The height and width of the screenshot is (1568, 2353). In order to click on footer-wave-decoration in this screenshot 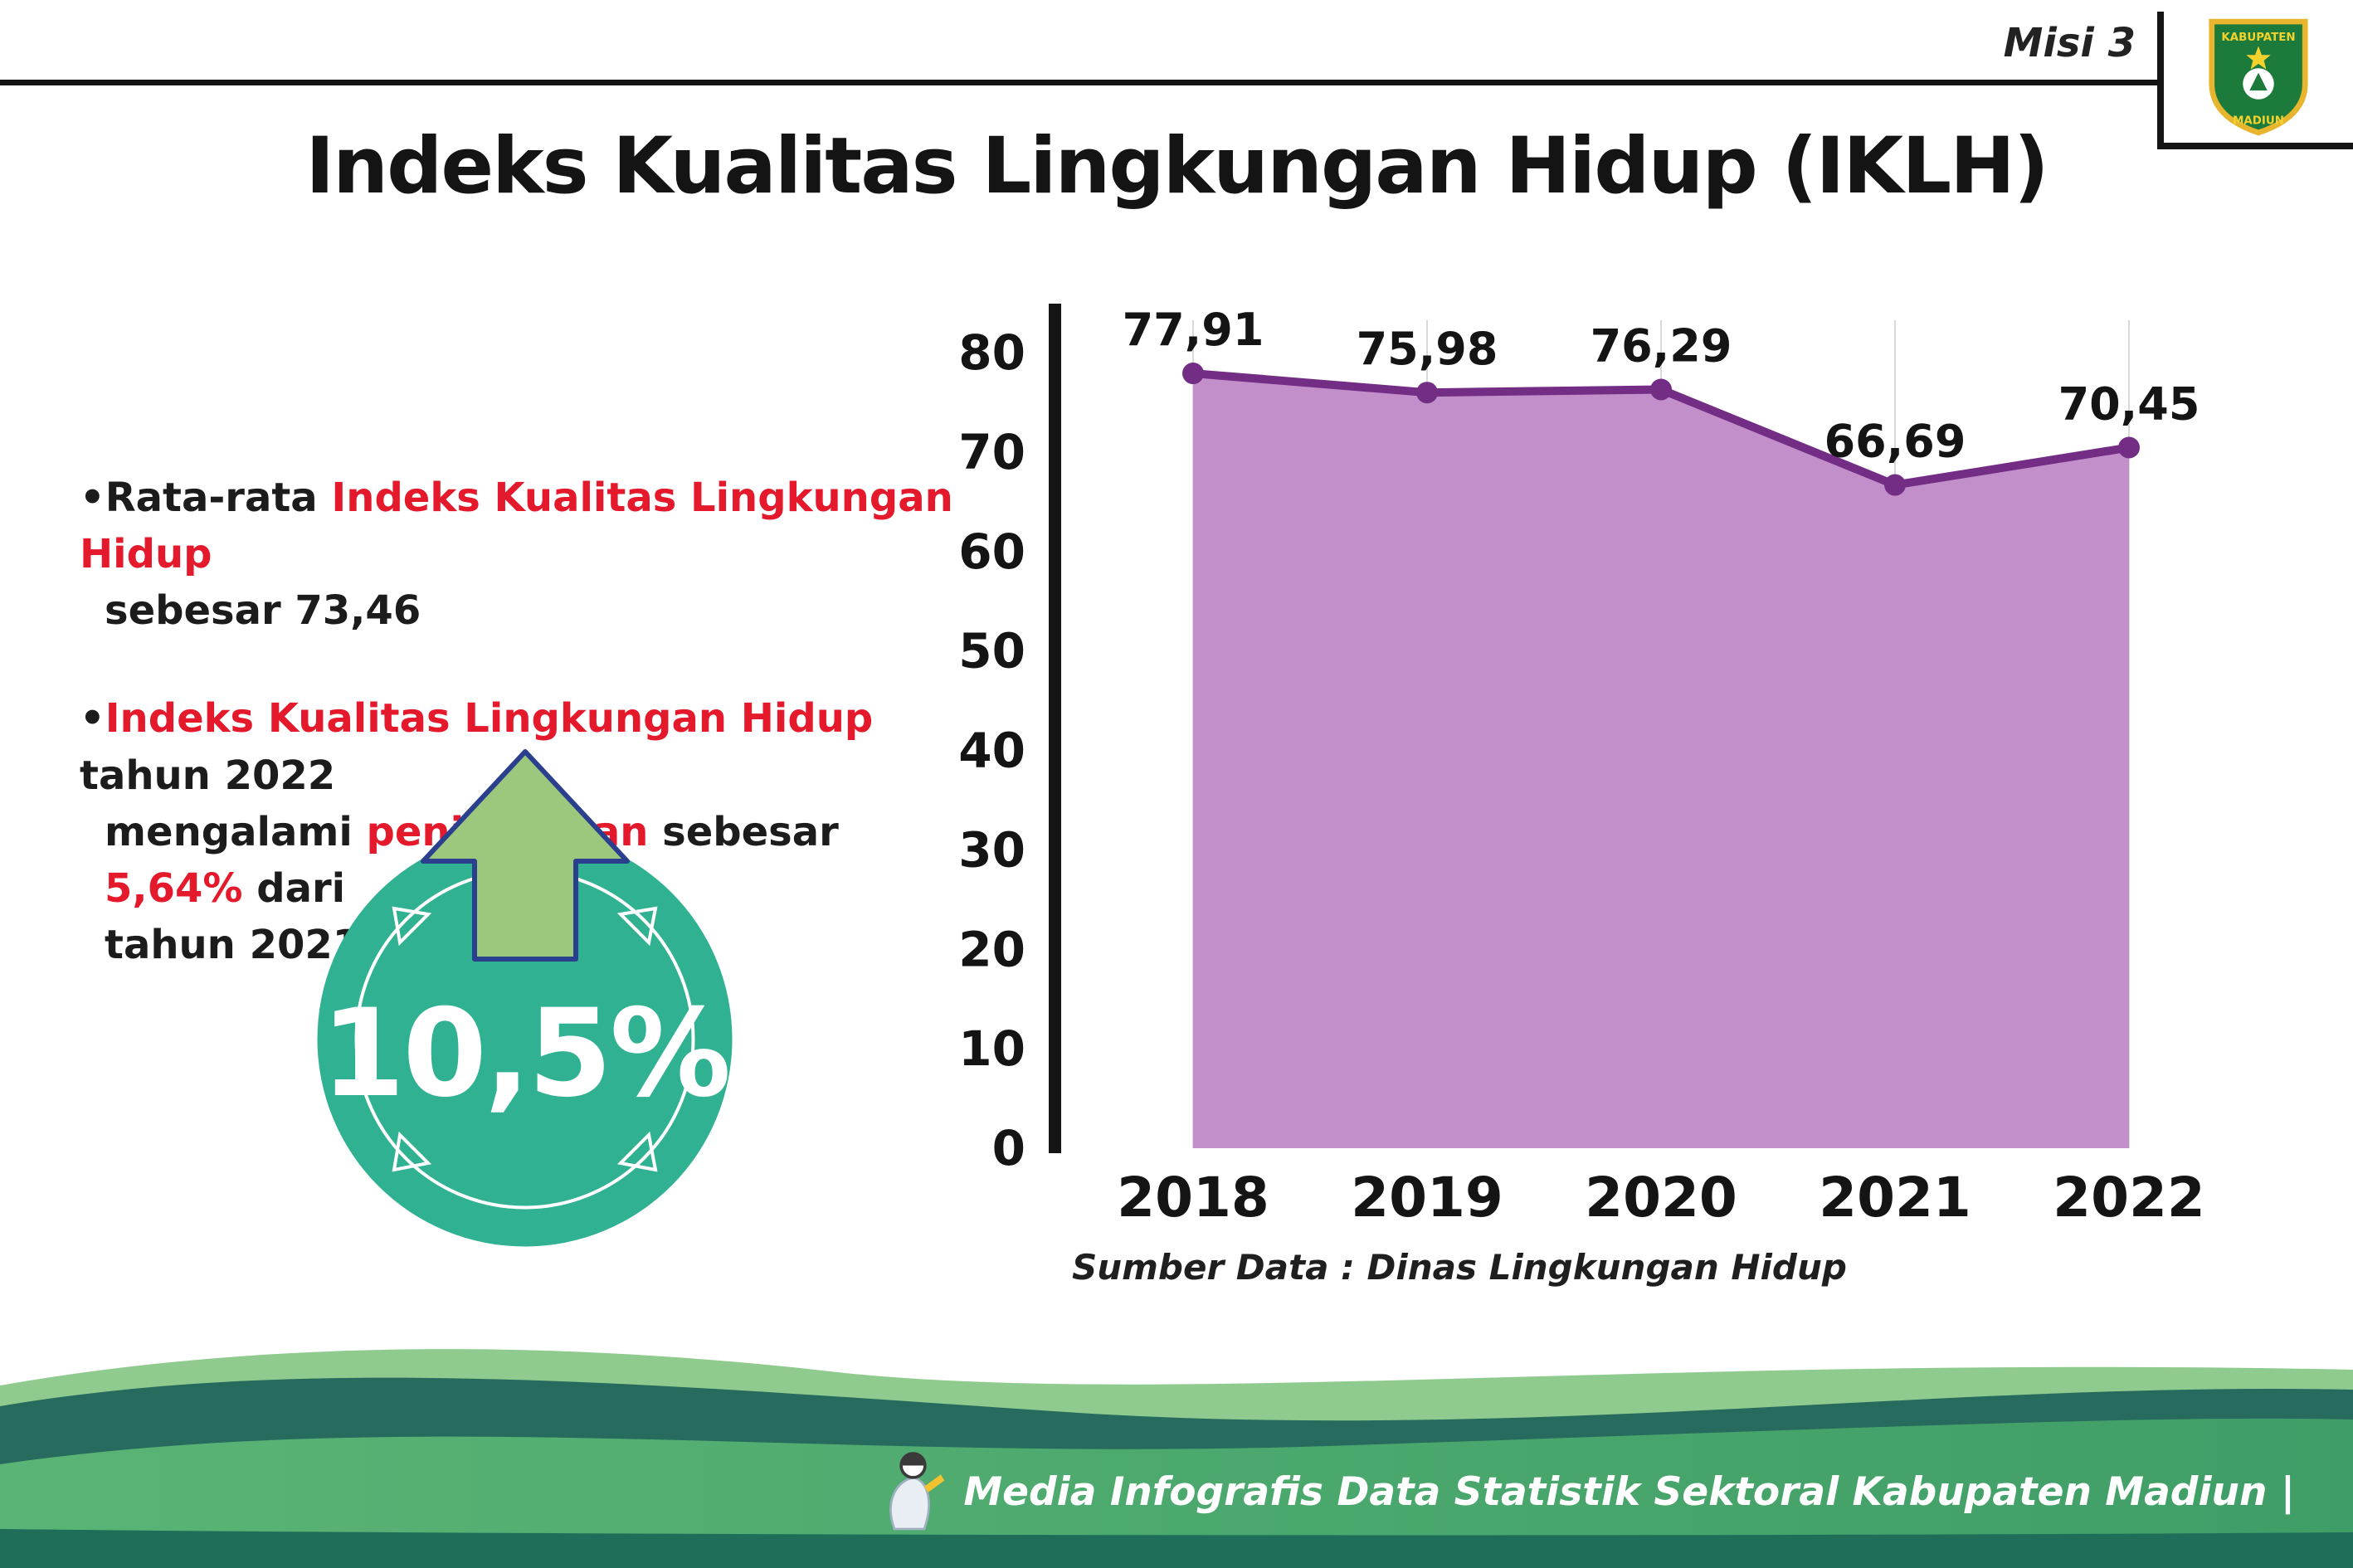, I will do `click(1176, 1458)`.